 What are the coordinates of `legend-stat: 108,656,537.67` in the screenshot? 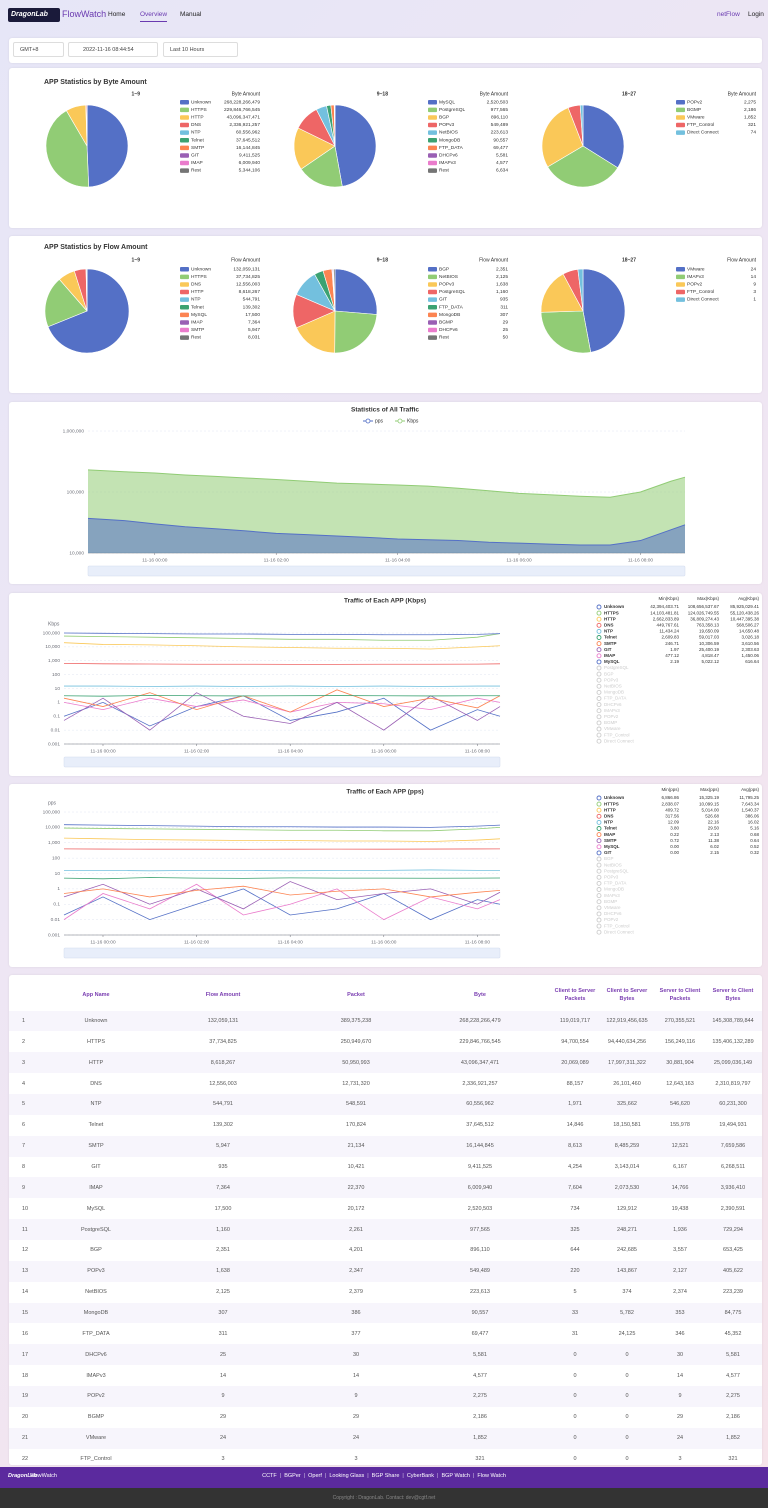 It's located at (704, 606).